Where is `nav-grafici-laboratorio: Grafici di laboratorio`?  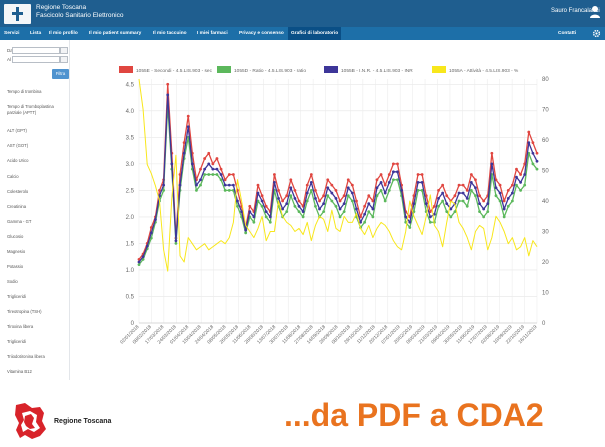 nav-grafici-laboratorio: Grafici di laboratorio is located at coordinates (315, 33).